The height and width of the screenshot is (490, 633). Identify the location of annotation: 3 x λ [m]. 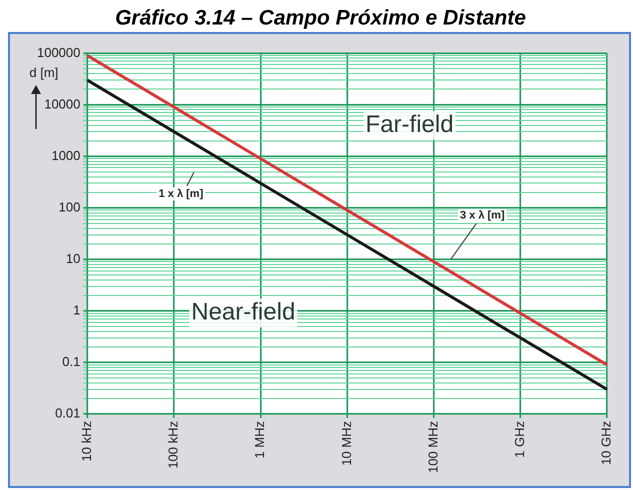
(482, 216).